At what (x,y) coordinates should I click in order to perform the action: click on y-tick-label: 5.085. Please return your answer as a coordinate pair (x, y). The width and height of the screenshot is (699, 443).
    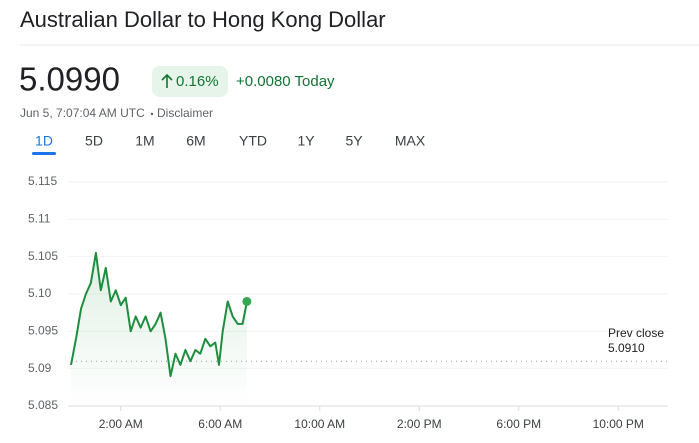
    Looking at the image, I should click on (43, 405).